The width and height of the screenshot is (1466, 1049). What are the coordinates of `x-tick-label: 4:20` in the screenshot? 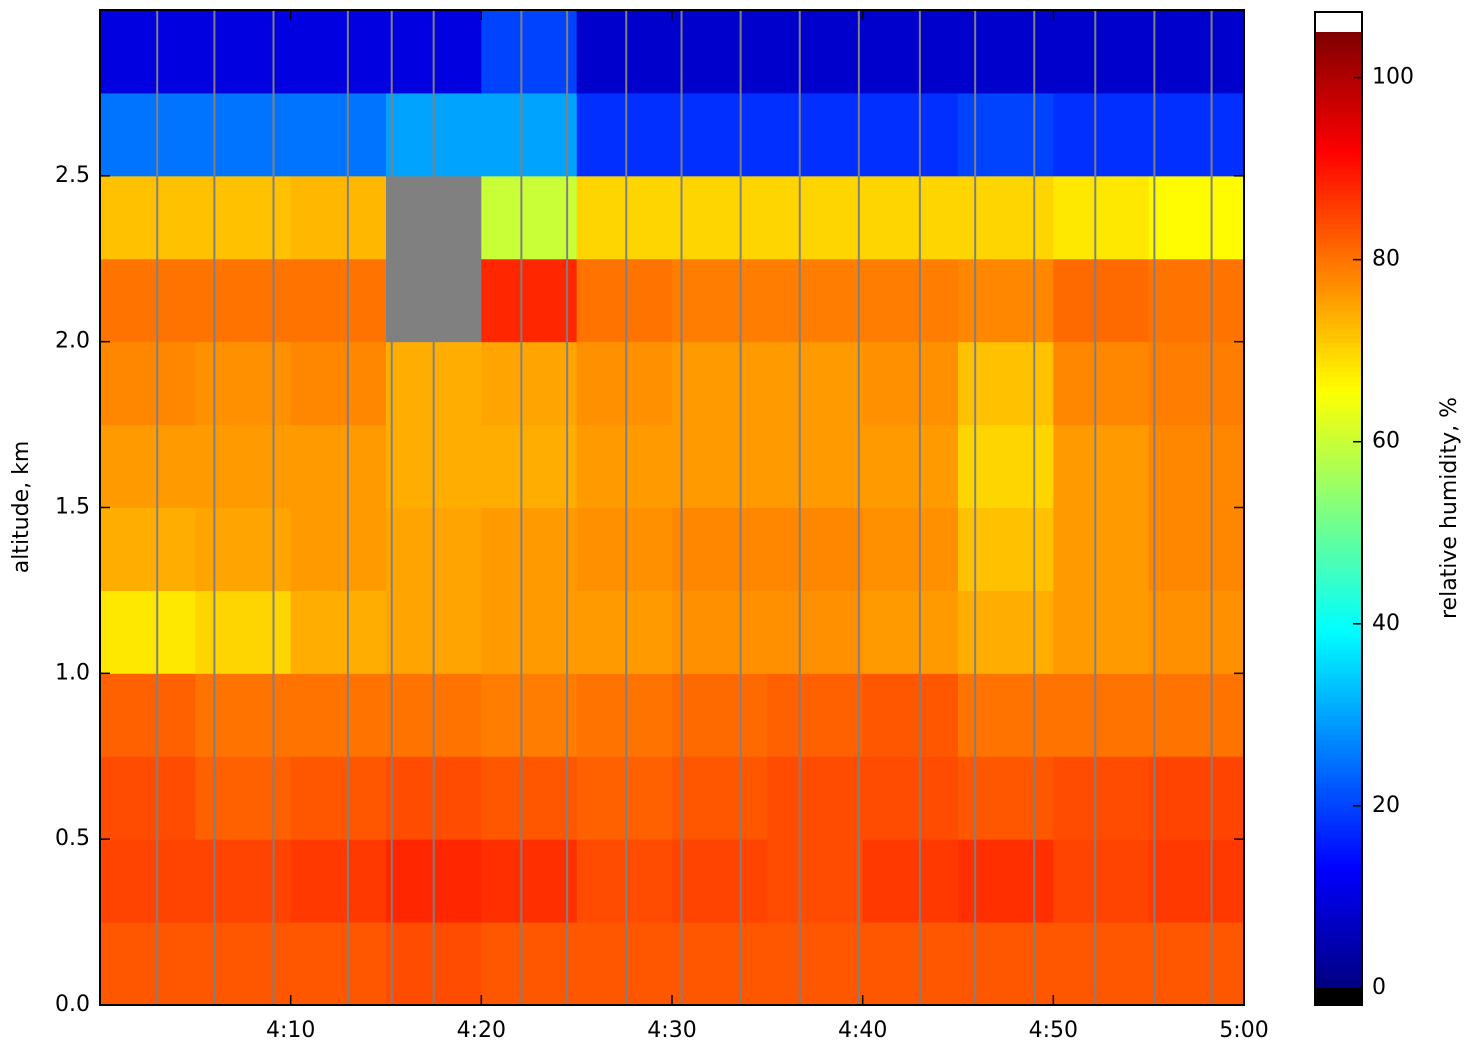 It's located at (481, 1030).